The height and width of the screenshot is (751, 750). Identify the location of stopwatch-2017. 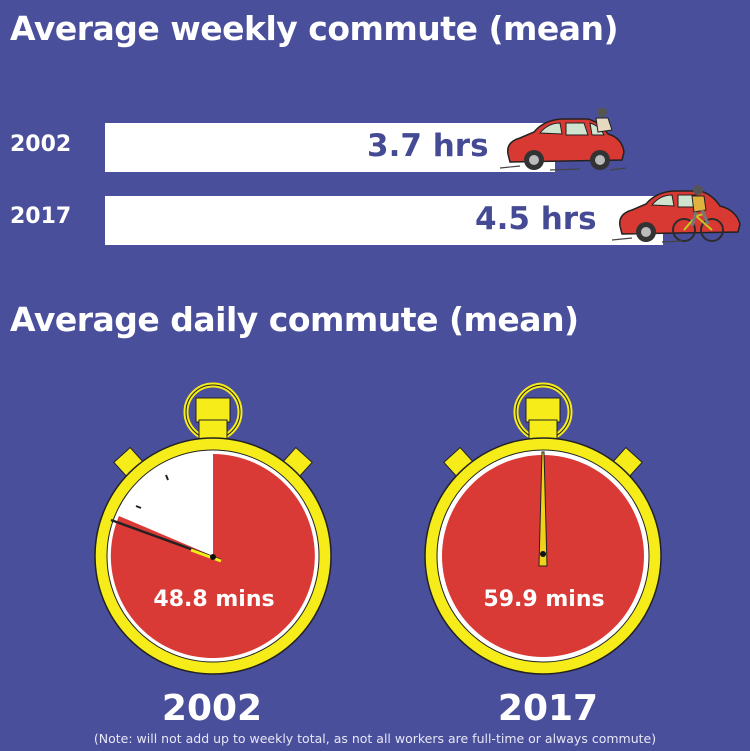
(543, 528).